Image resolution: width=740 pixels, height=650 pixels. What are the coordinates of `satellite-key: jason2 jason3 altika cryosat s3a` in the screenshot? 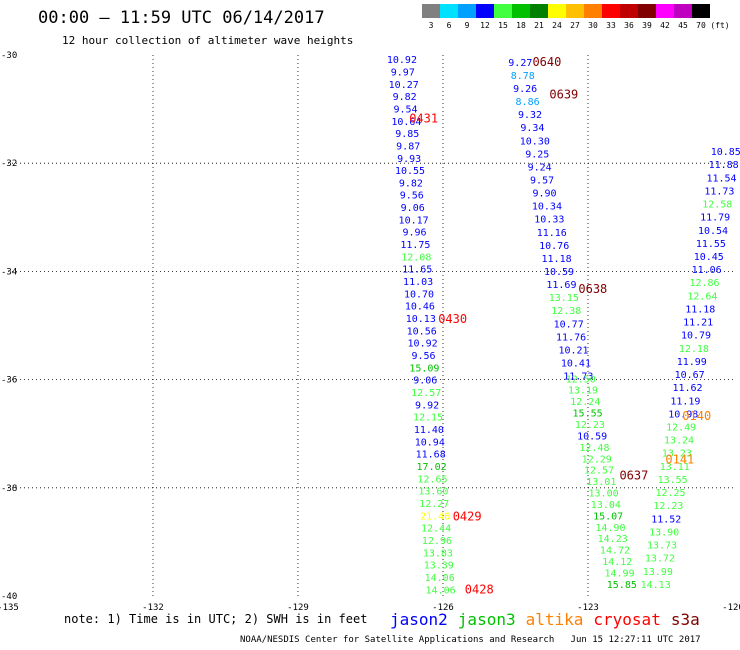 It's located at (545, 619).